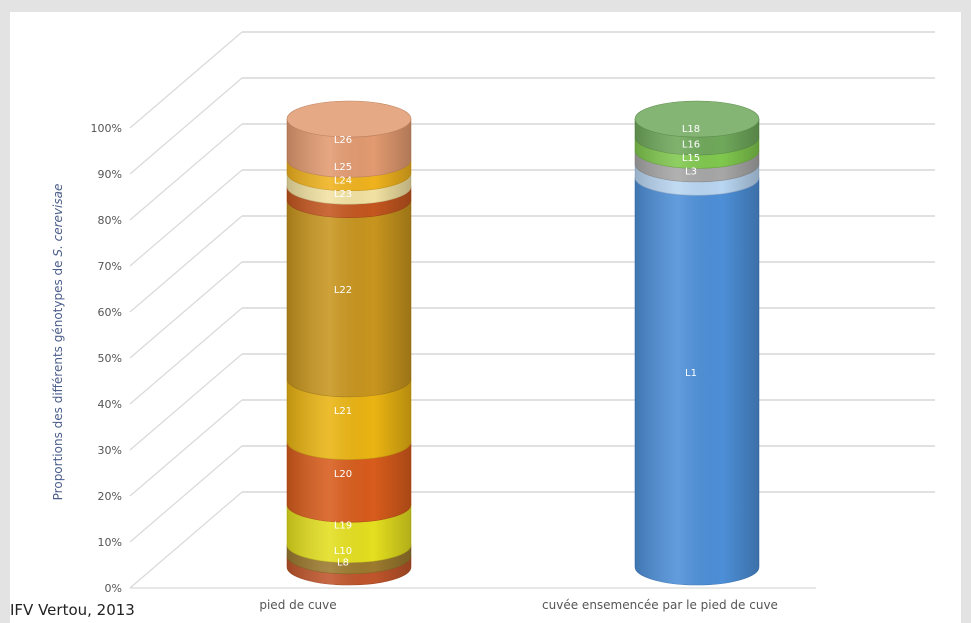  What do you see at coordinates (110, 404) in the screenshot?
I see `y-tick-label: 40%` at bounding box center [110, 404].